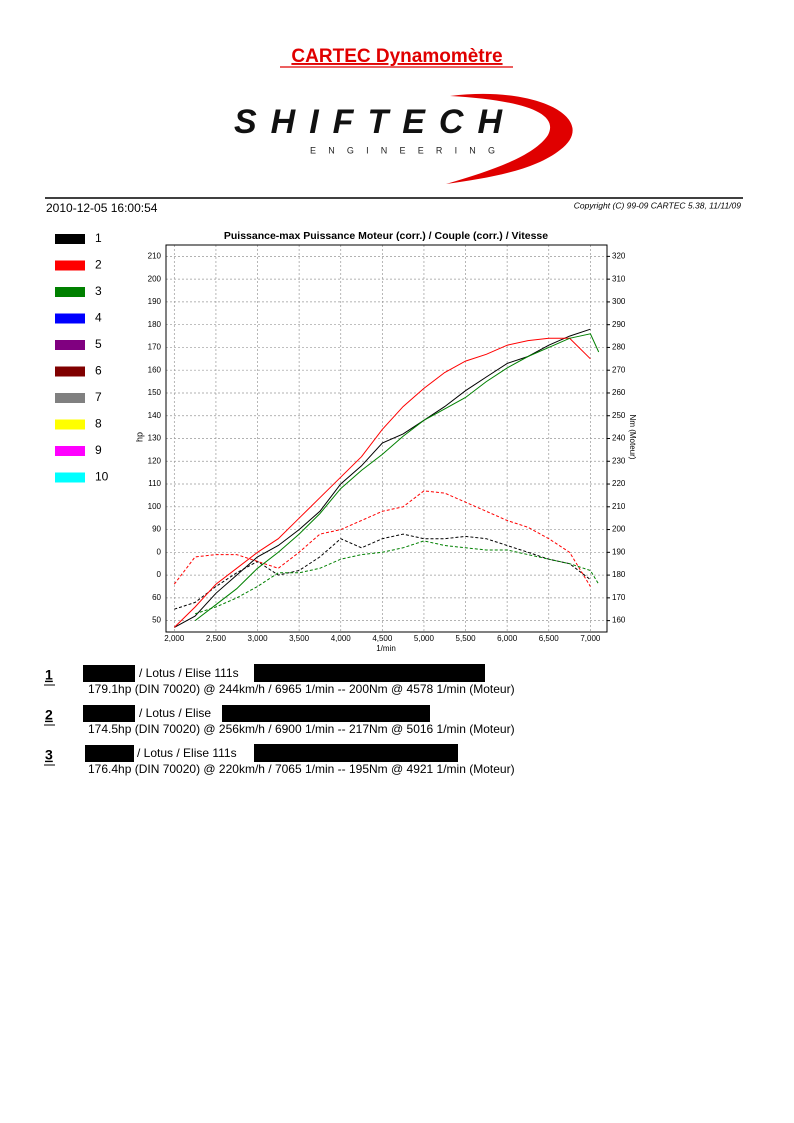 The image size is (794, 1123). I want to click on run-number: 2, so click(49, 715).